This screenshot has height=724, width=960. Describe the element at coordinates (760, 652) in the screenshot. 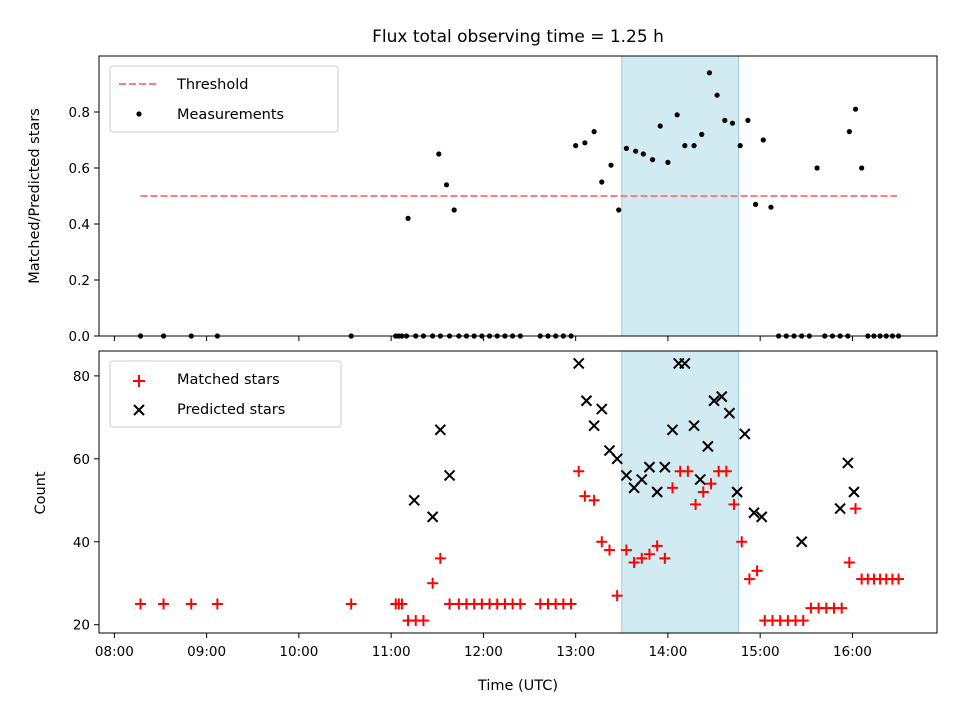

I see `x-tick-label: 15:00` at that location.